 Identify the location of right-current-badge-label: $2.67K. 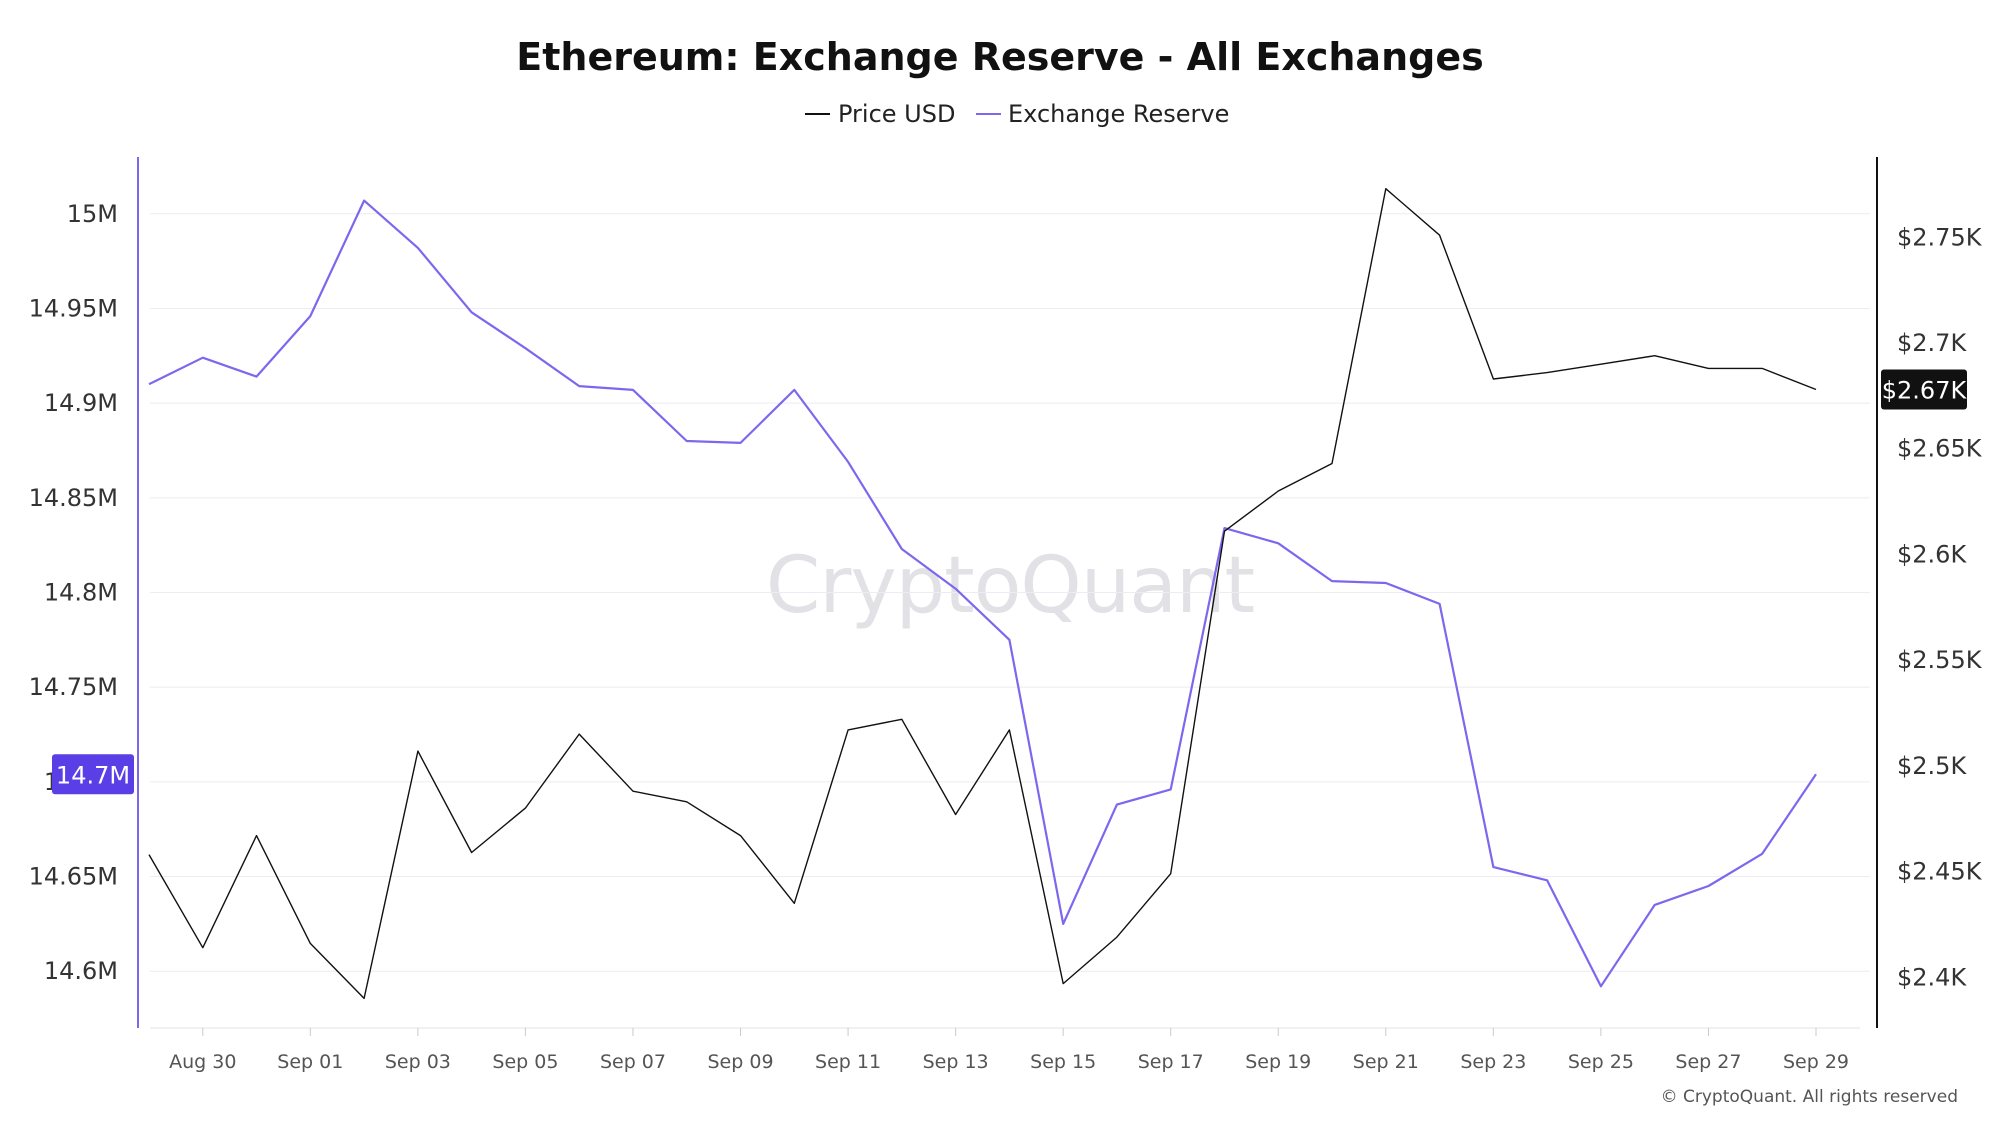
(1925, 391).